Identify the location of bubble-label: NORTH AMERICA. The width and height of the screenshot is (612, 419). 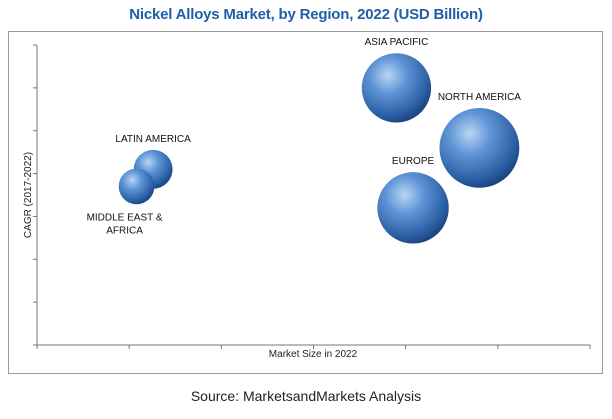
(479, 97).